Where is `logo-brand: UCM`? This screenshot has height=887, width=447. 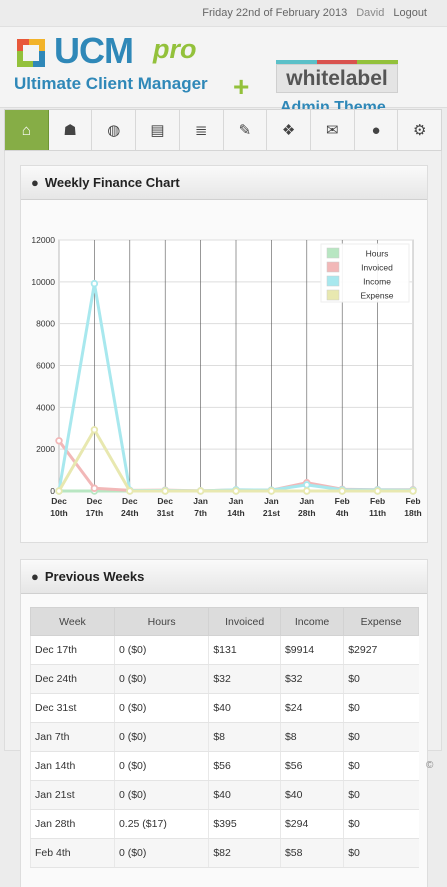
logo-brand: UCM is located at coordinates (94, 50).